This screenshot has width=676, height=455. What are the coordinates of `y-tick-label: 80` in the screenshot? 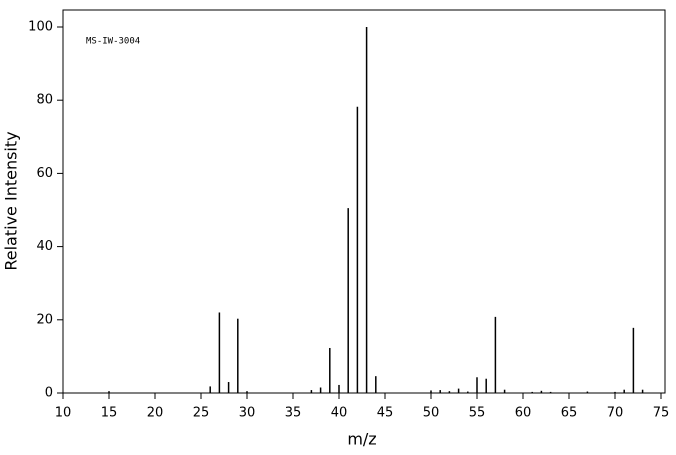 It's located at (44, 100).